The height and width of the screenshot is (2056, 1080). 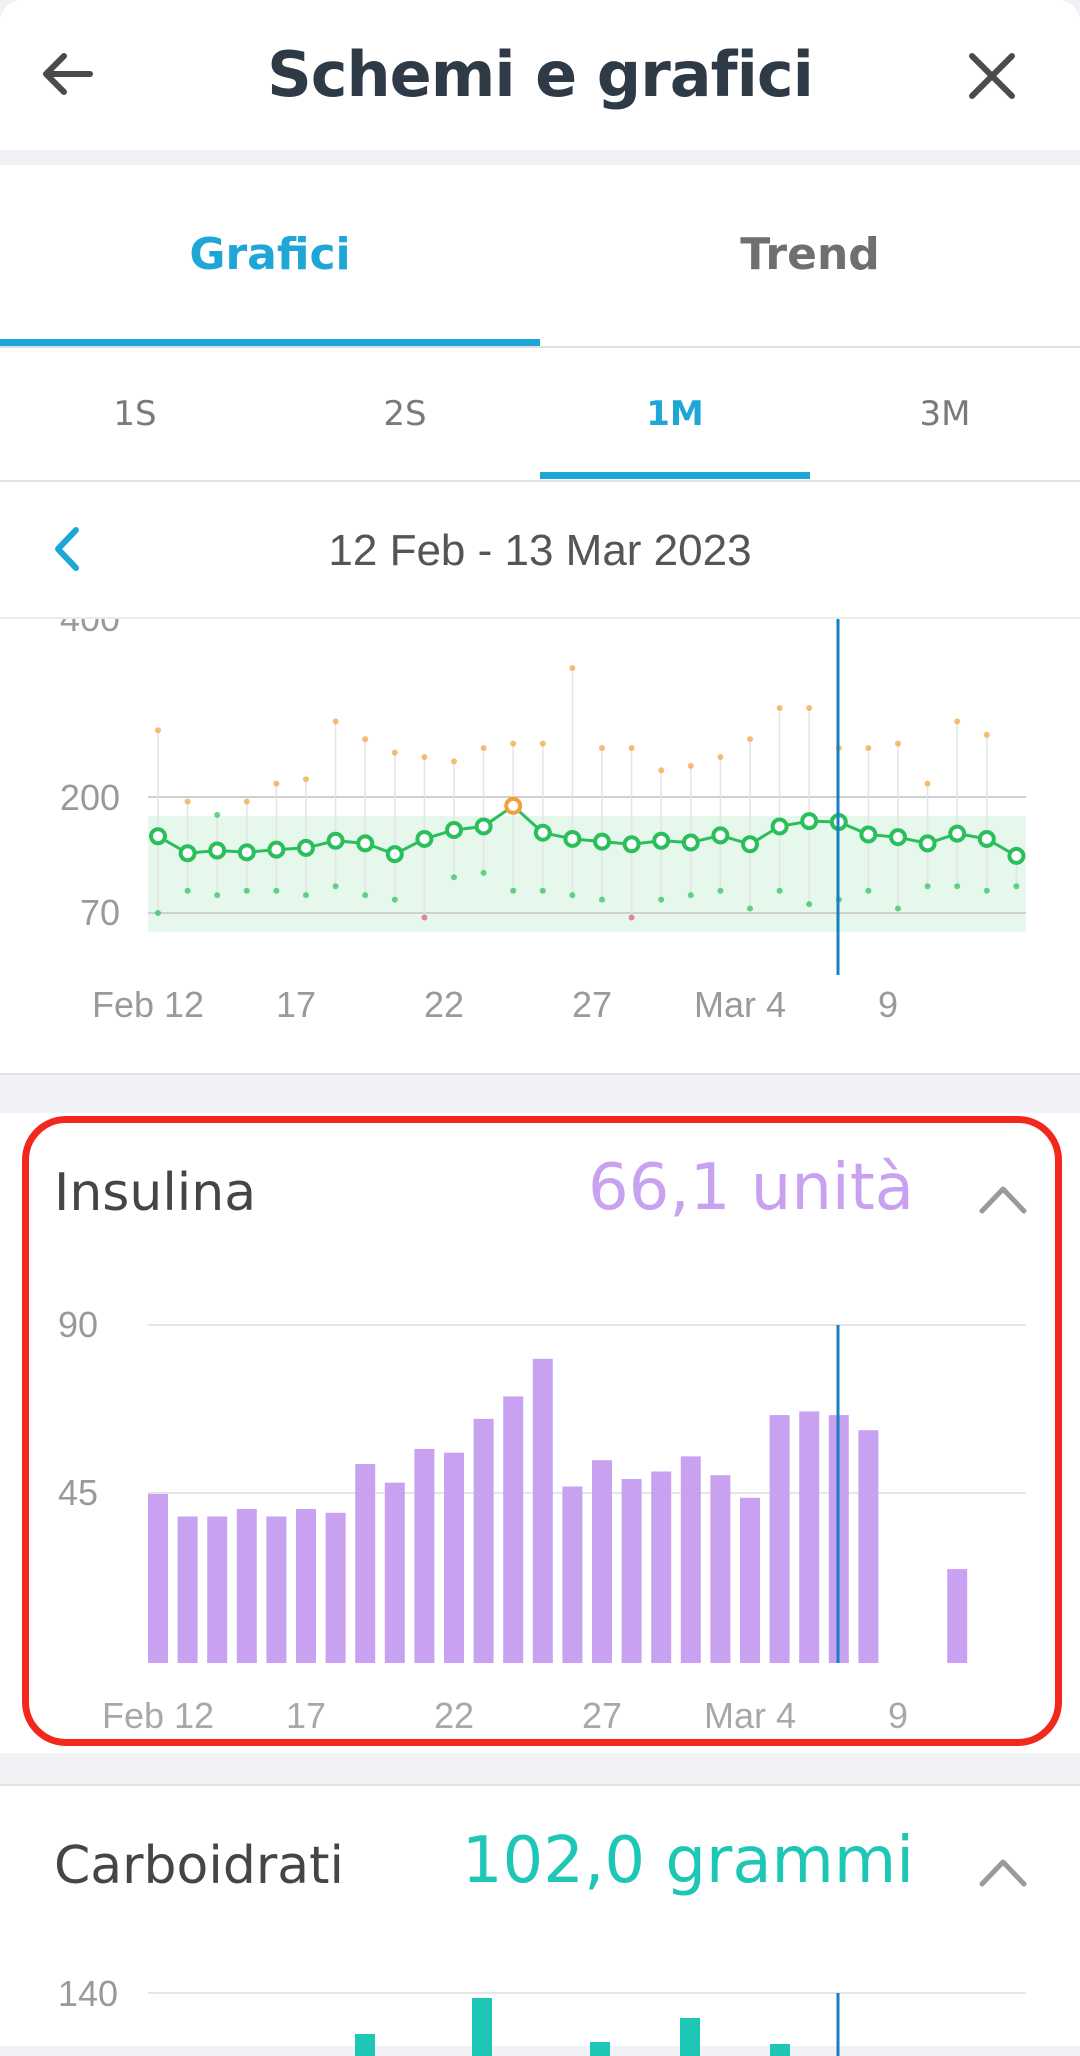 What do you see at coordinates (78, 1492) in the screenshot?
I see `y-tick-label: 45` at bounding box center [78, 1492].